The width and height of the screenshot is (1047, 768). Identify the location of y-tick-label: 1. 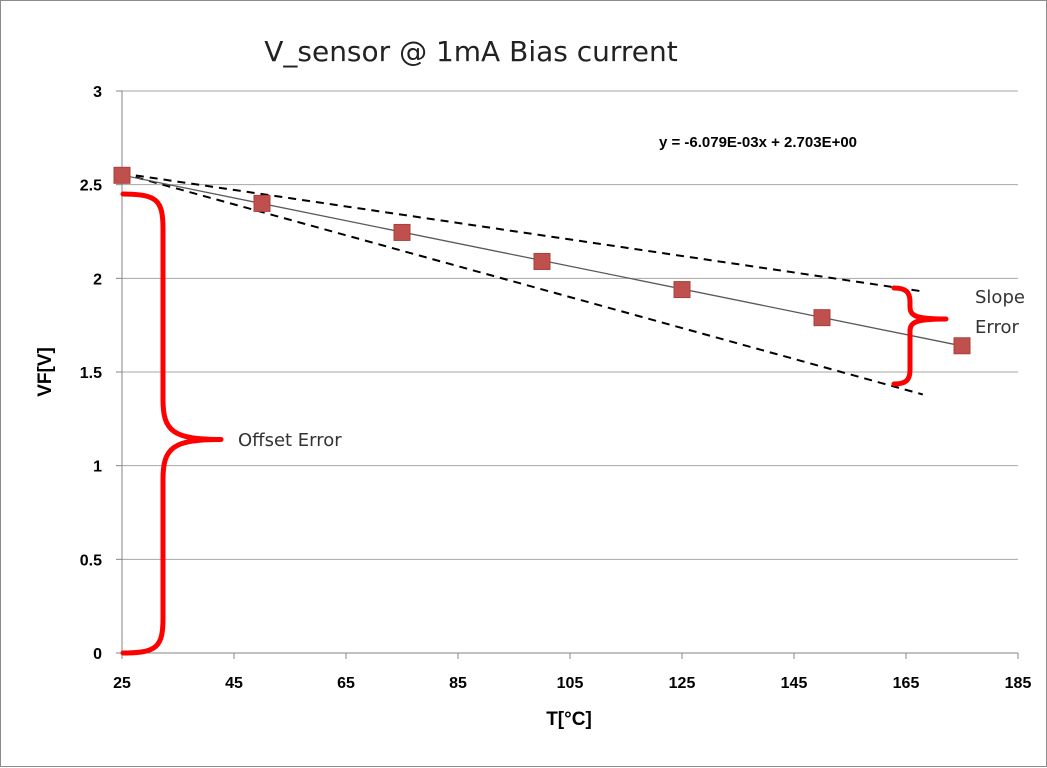
(97, 467).